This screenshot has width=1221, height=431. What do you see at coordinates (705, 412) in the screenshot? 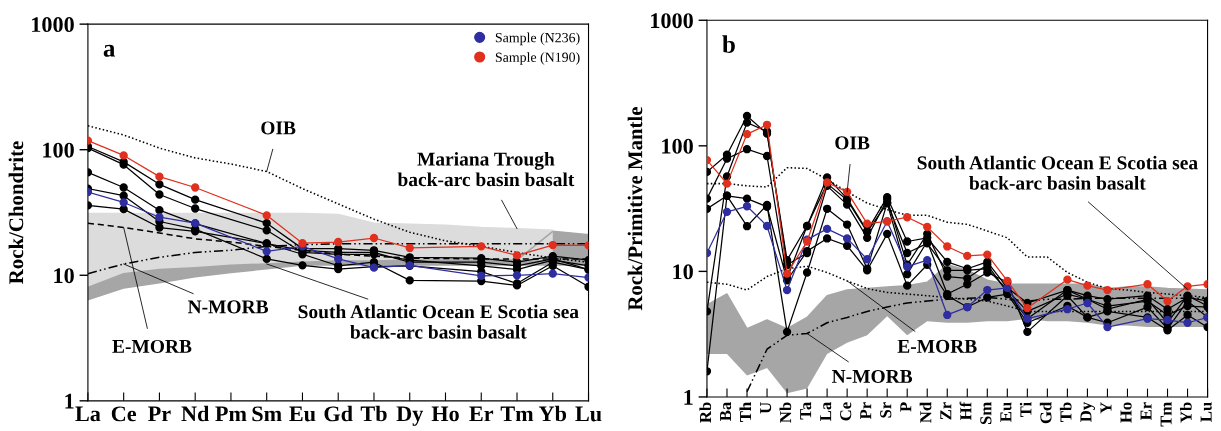
I see `x-tick-label: Rb` at bounding box center [705, 412].